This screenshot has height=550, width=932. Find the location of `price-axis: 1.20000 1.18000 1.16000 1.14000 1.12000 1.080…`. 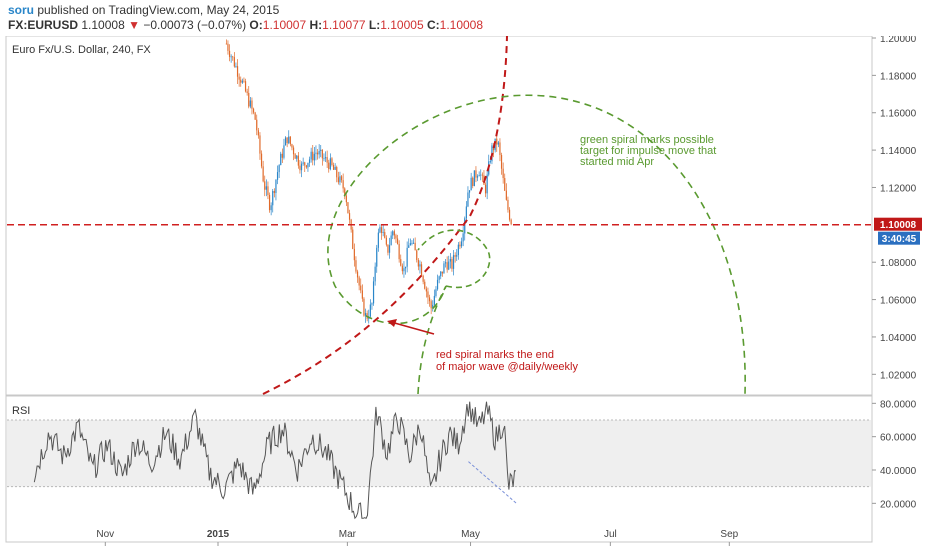

price-axis: 1.20000 1.18000 1.16000 1.14000 1.12000 1.080… is located at coordinates (894, 208).